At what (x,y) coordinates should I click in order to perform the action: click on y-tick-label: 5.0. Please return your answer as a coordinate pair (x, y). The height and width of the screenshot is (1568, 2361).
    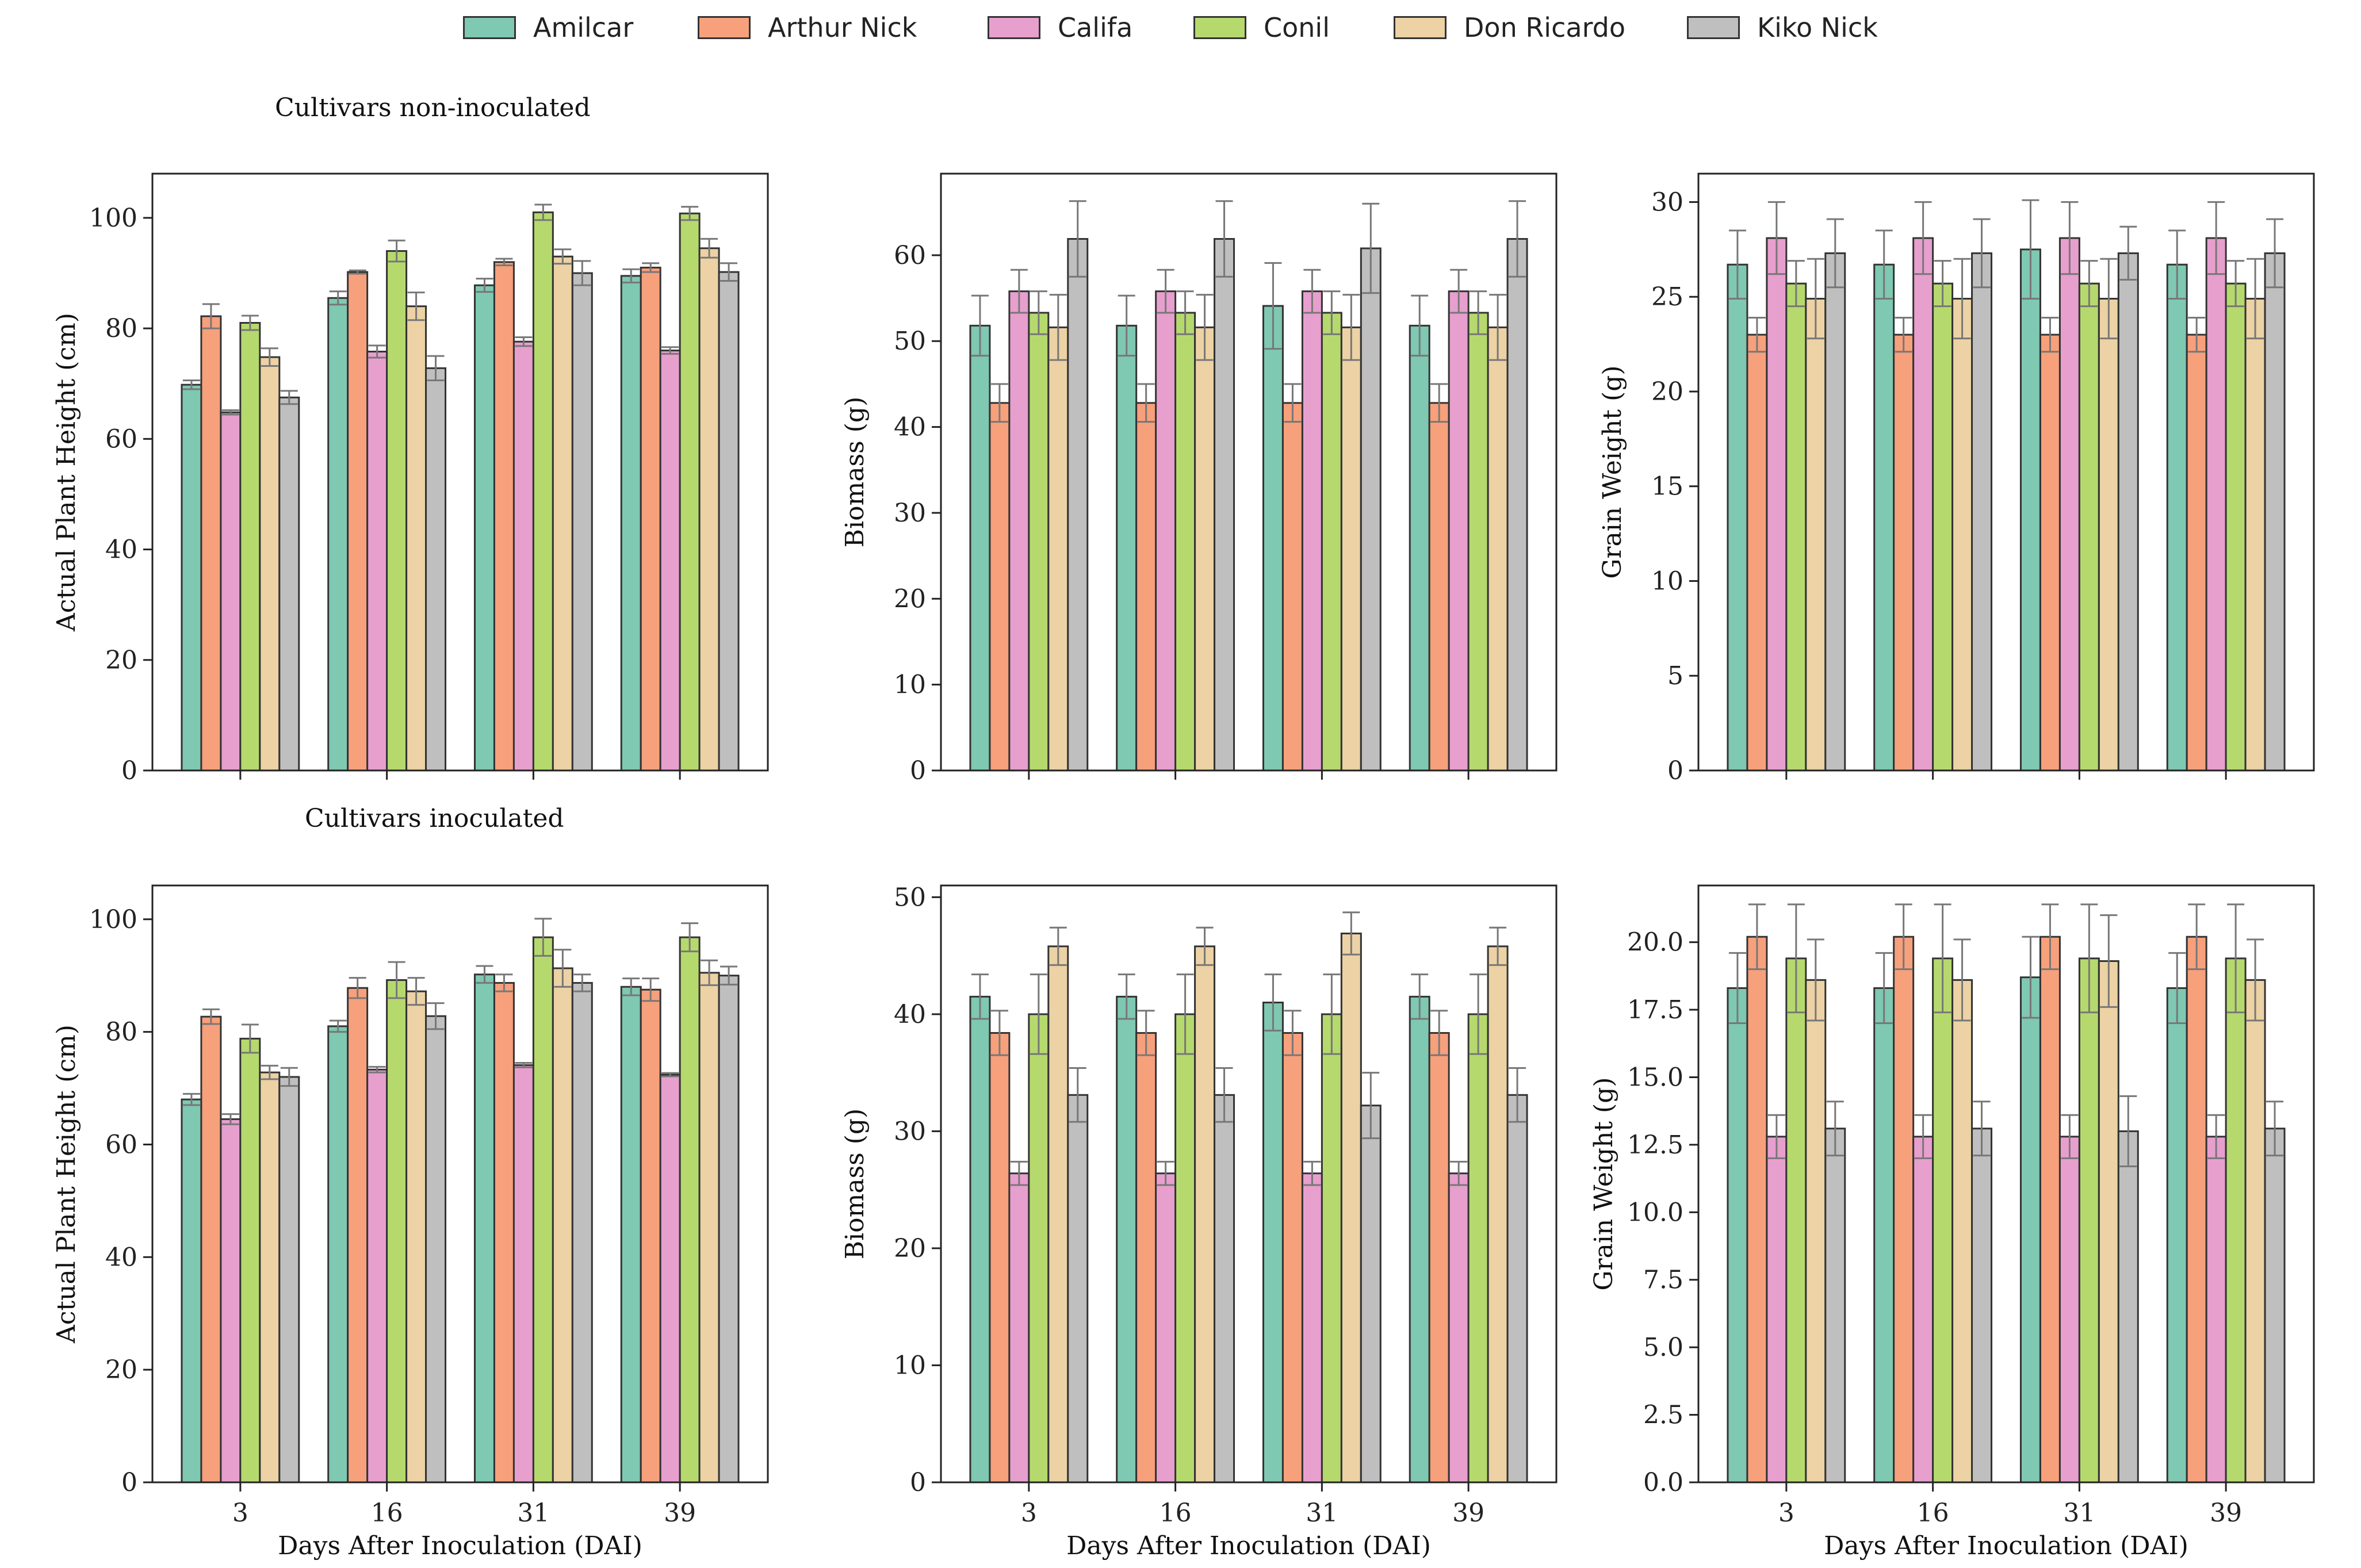
    Looking at the image, I should click on (1663, 1347).